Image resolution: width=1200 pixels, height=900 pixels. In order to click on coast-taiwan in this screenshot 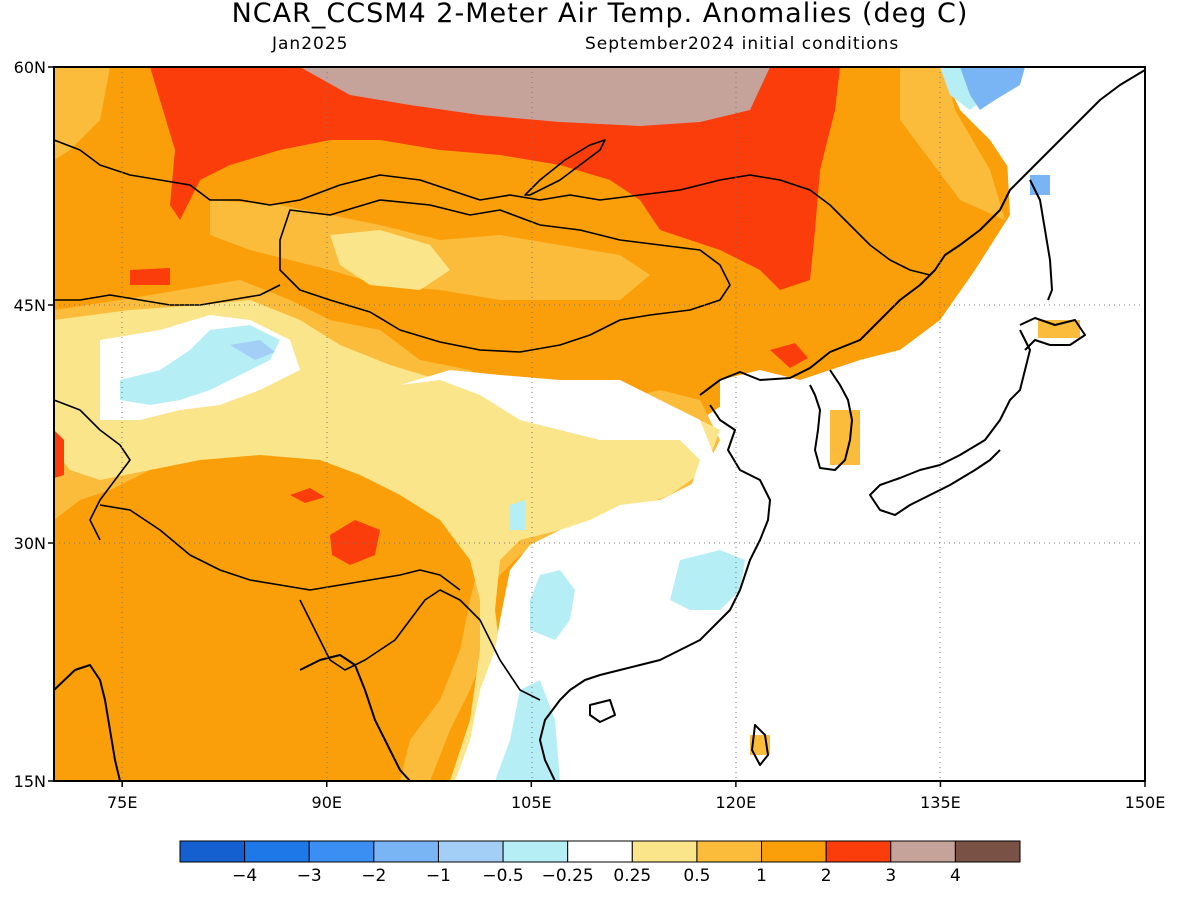, I will do `click(760, 745)`.